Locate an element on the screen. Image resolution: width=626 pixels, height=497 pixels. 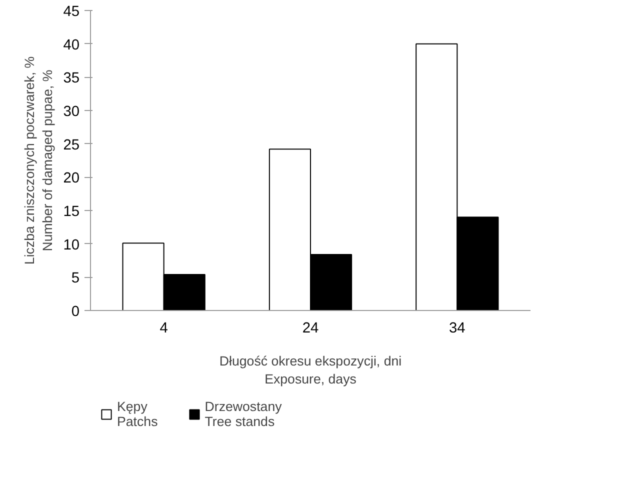
y-tick-label: 25 is located at coordinates (71, 145).